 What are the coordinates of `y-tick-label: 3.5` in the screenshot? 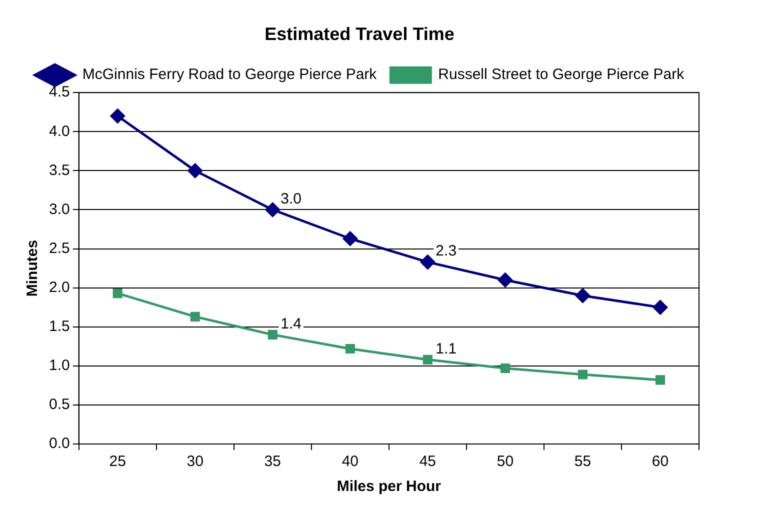 It's located at (59, 170).